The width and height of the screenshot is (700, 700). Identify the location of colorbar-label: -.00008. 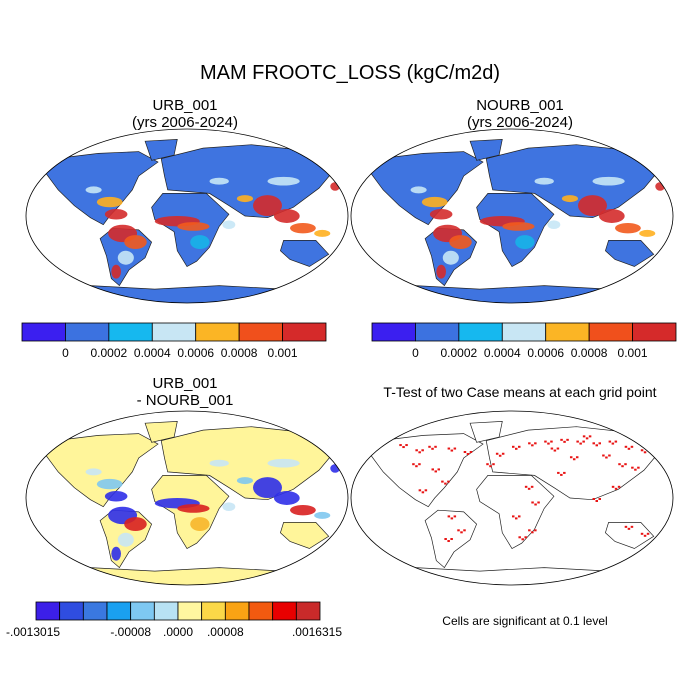
(130, 632).